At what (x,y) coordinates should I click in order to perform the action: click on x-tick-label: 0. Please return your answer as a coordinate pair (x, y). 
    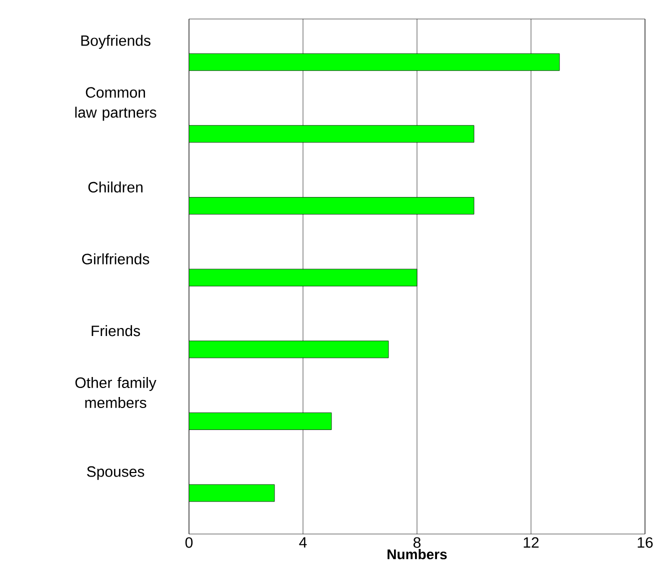
    Looking at the image, I should click on (189, 542).